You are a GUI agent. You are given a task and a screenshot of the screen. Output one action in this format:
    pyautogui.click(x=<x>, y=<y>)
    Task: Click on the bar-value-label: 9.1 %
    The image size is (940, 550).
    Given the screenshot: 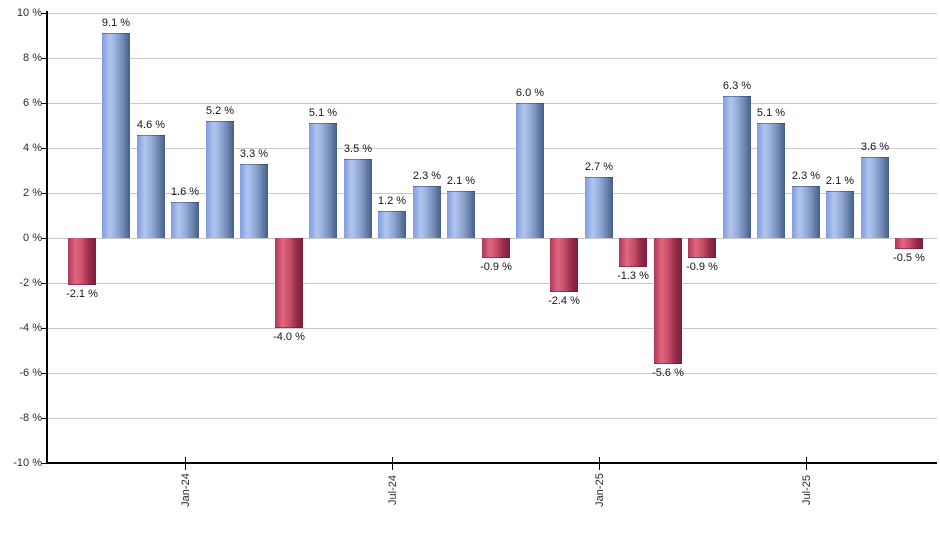 What is the action you would take?
    pyautogui.click(x=116, y=23)
    